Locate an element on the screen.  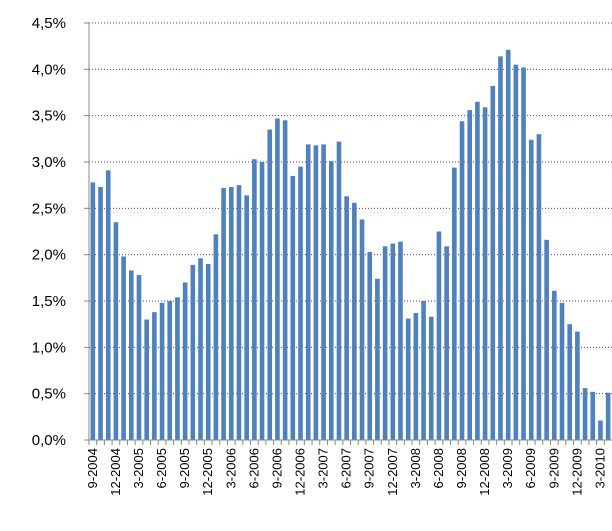
y-tick-label: 4,5% is located at coordinates (49, 23).